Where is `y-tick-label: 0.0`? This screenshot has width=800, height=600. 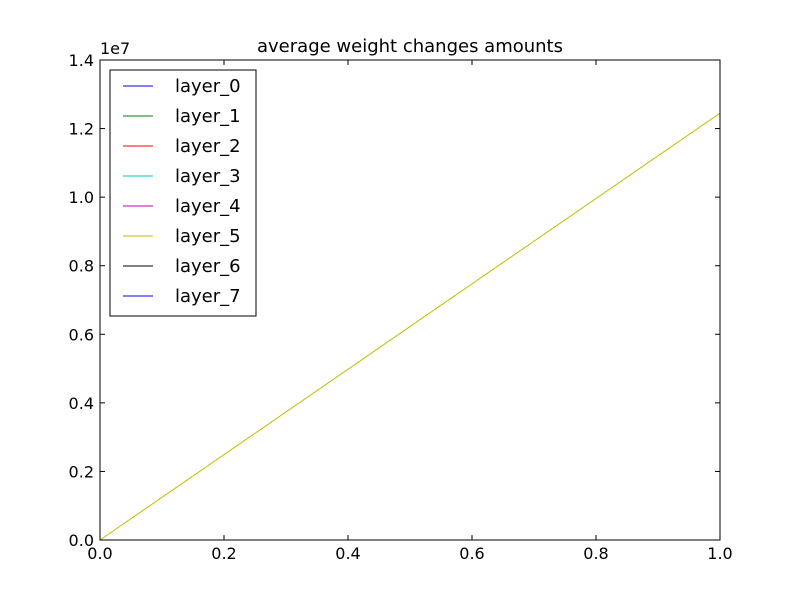 y-tick-label: 0.0 is located at coordinates (81, 540).